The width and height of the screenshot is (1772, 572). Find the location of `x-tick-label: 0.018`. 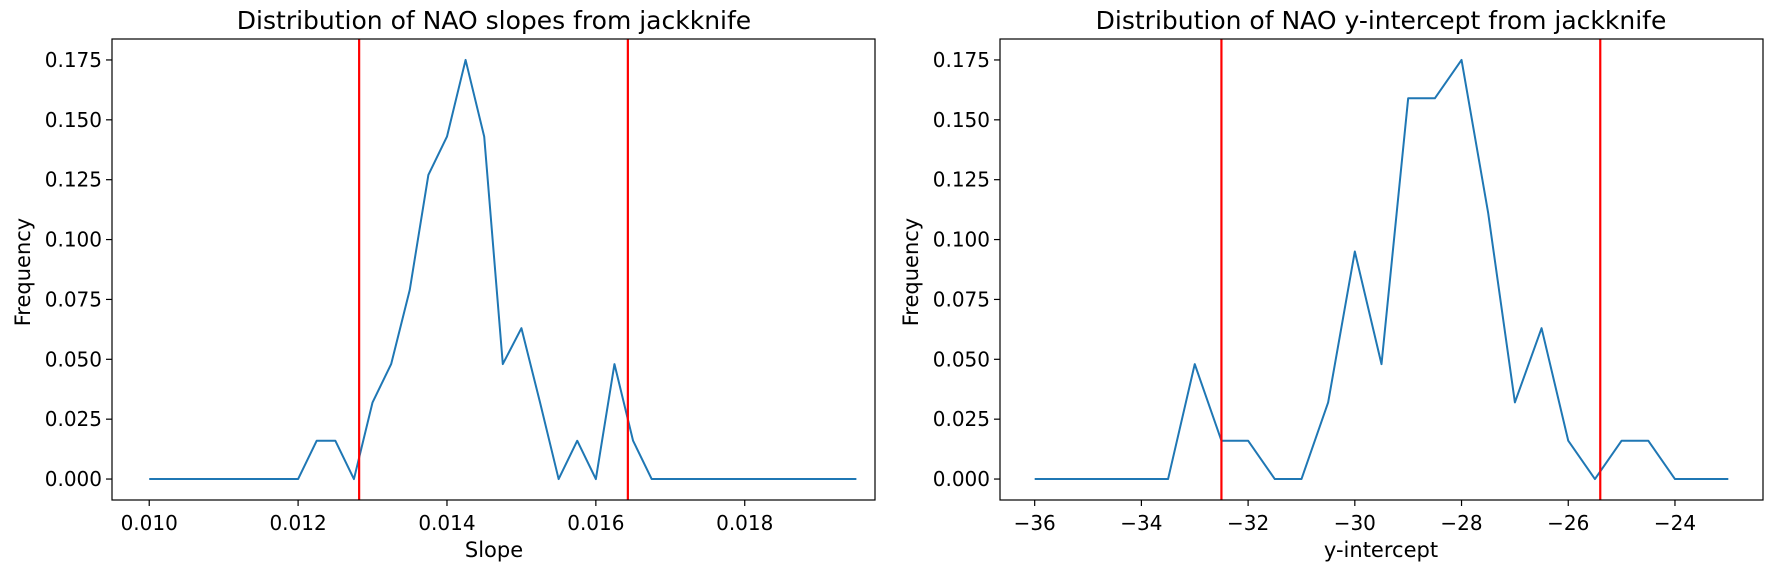

x-tick-label: 0.018 is located at coordinates (744, 523).